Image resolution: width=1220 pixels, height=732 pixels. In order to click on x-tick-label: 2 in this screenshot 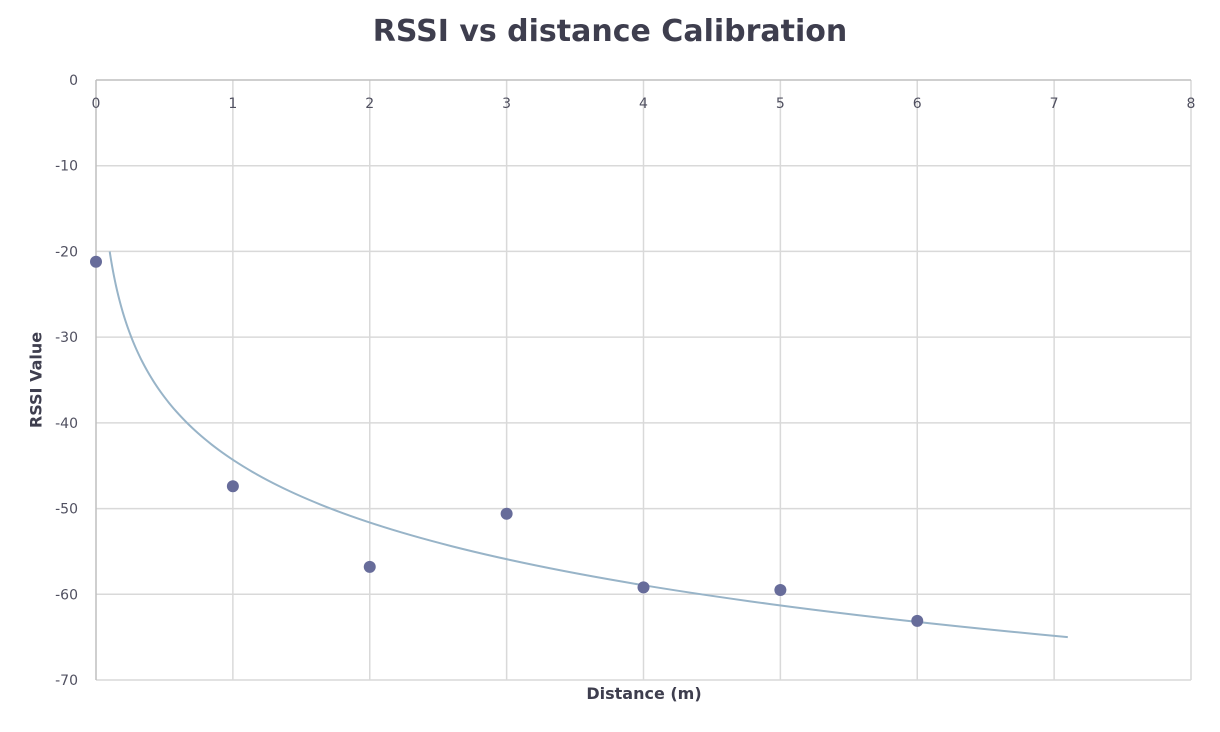, I will do `click(369, 104)`.